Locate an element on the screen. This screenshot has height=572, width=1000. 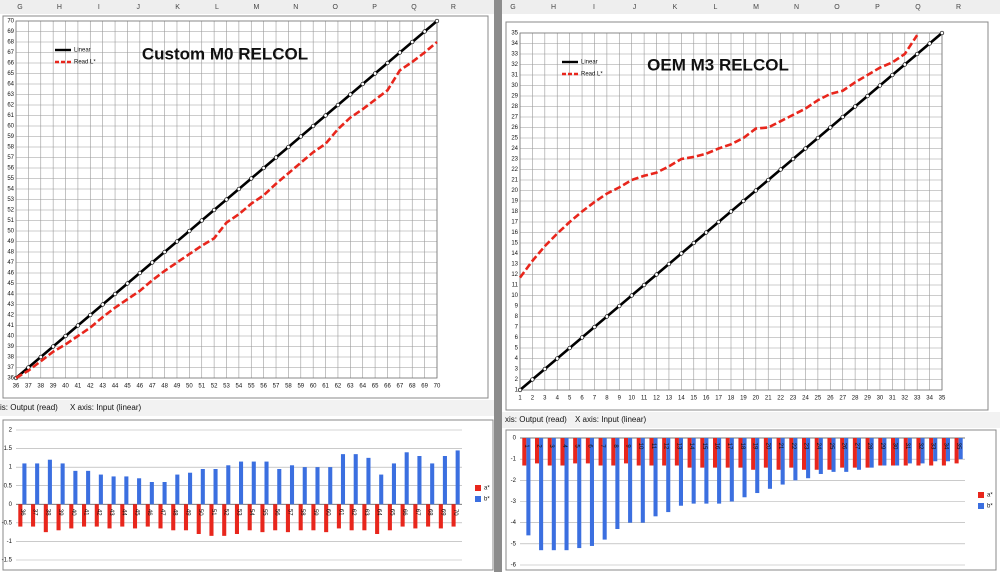
y-tick-label: 48 is located at coordinates (10, 253).